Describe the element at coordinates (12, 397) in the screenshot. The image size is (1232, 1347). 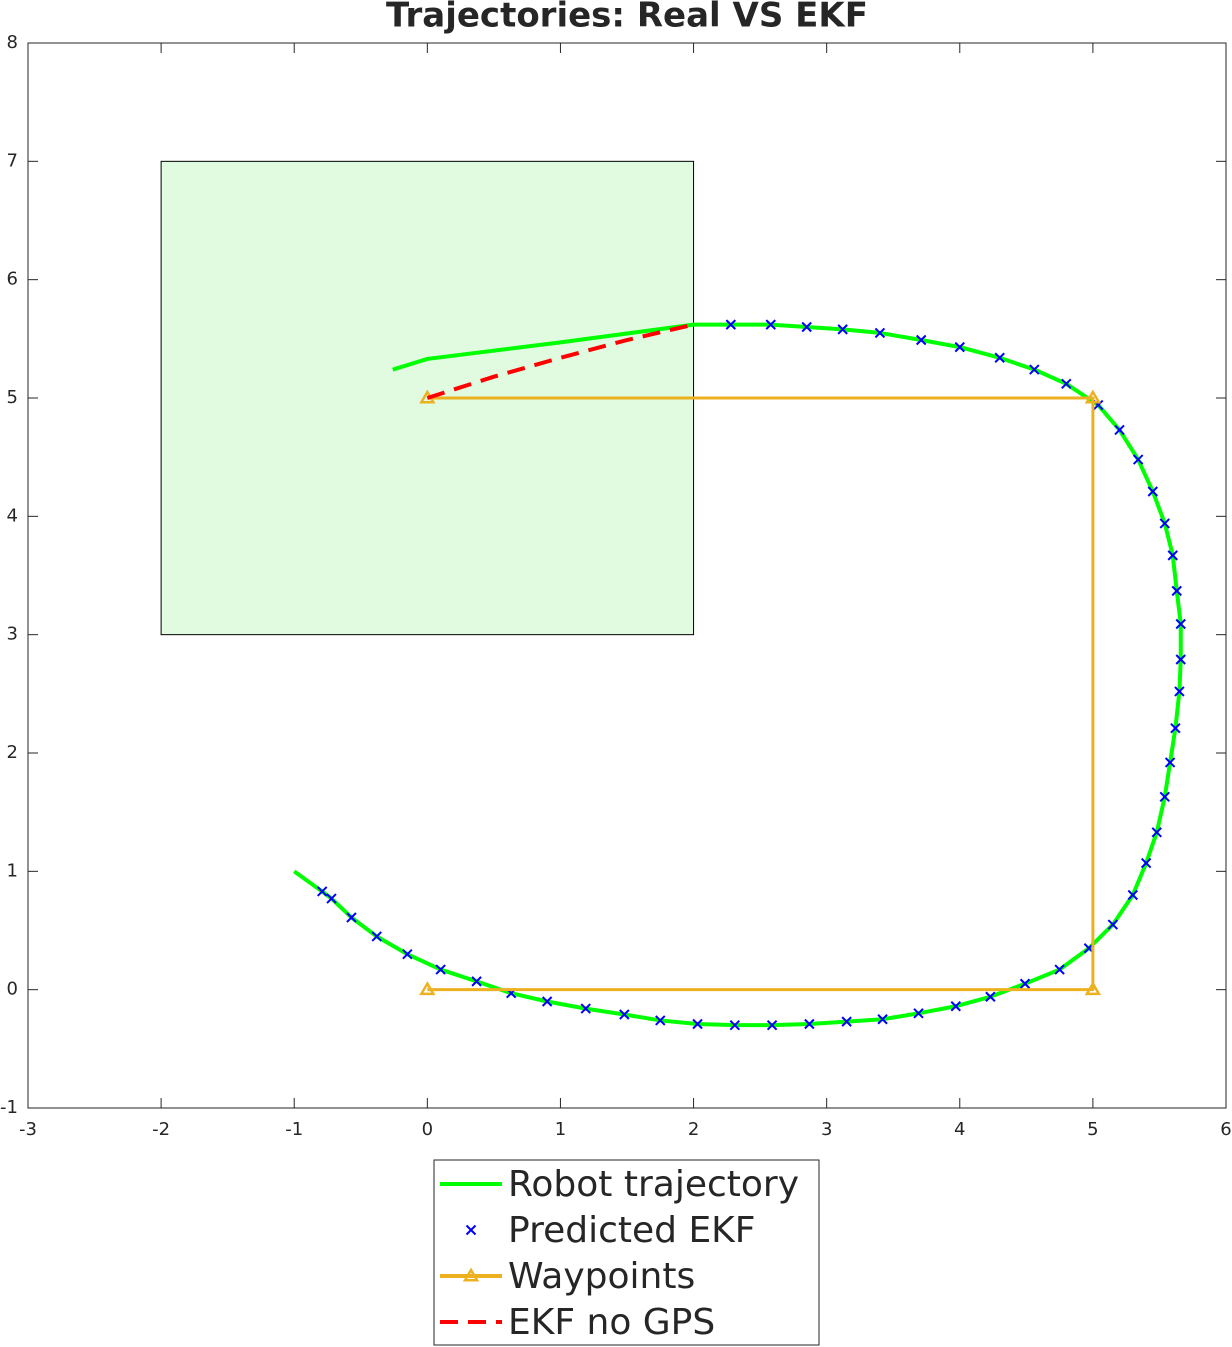
I see `y-tick-label: 5` at that location.